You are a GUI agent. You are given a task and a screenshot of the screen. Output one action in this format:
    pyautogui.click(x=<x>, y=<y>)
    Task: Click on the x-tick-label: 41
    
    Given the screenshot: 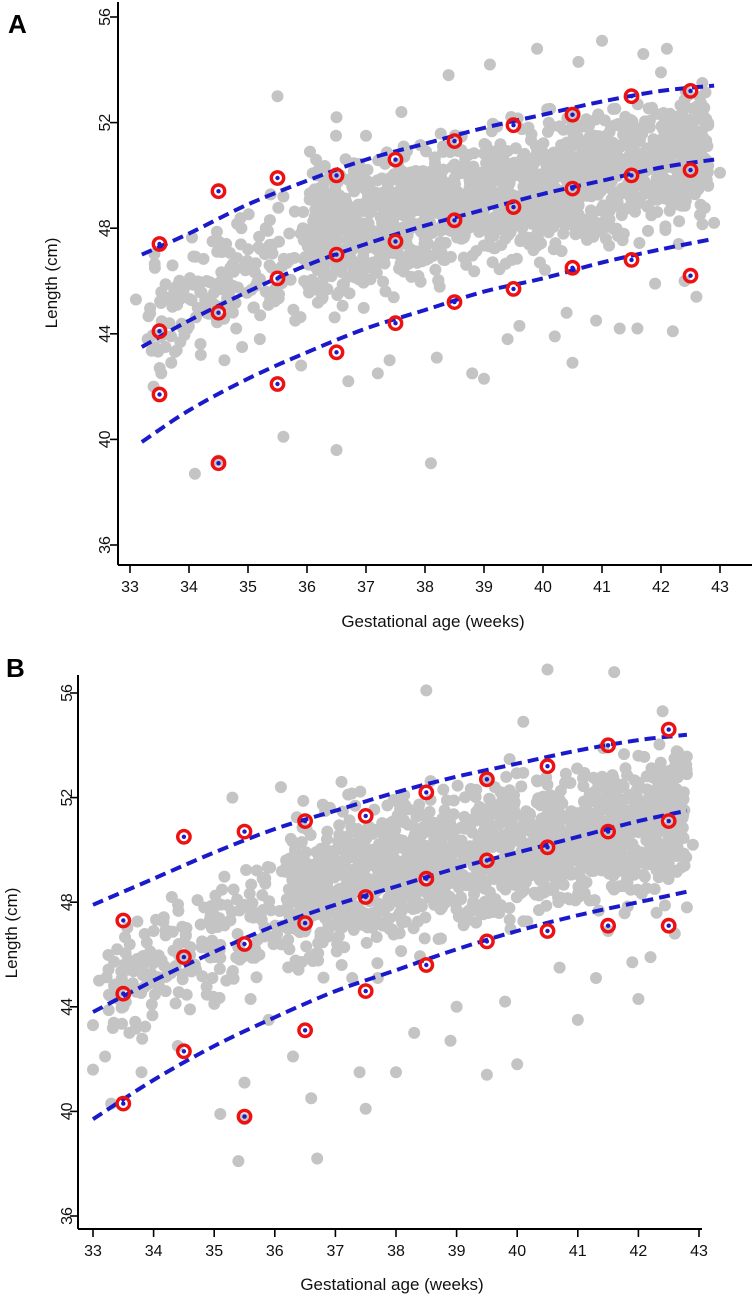 What is the action you would take?
    pyautogui.click(x=578, y=1251)
    